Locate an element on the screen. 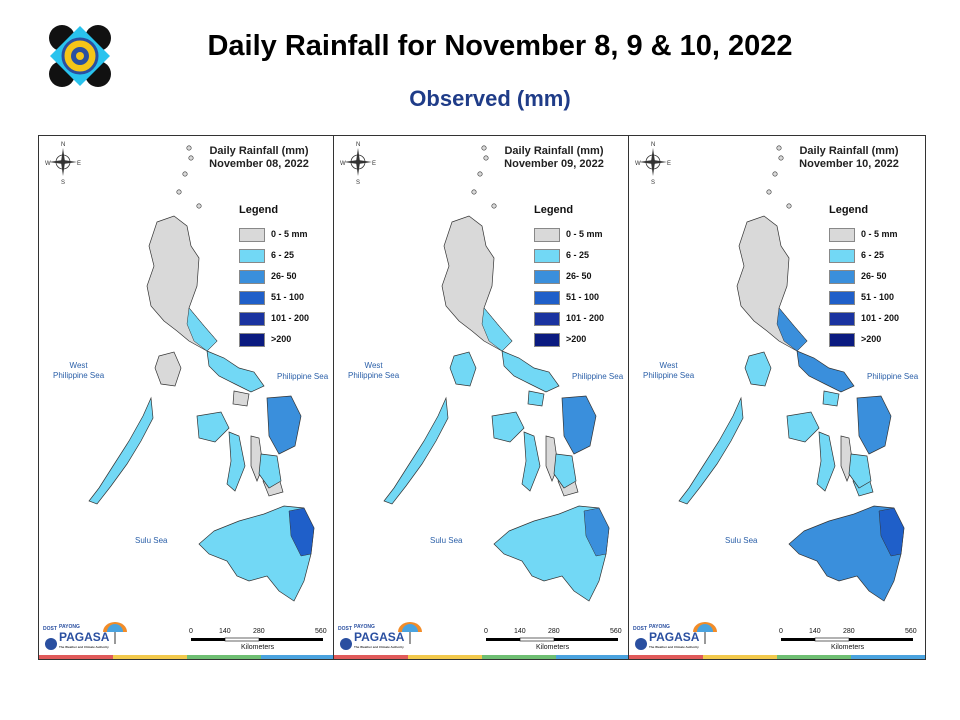  compass-letter-s: S is located at coordinates (358, 183).